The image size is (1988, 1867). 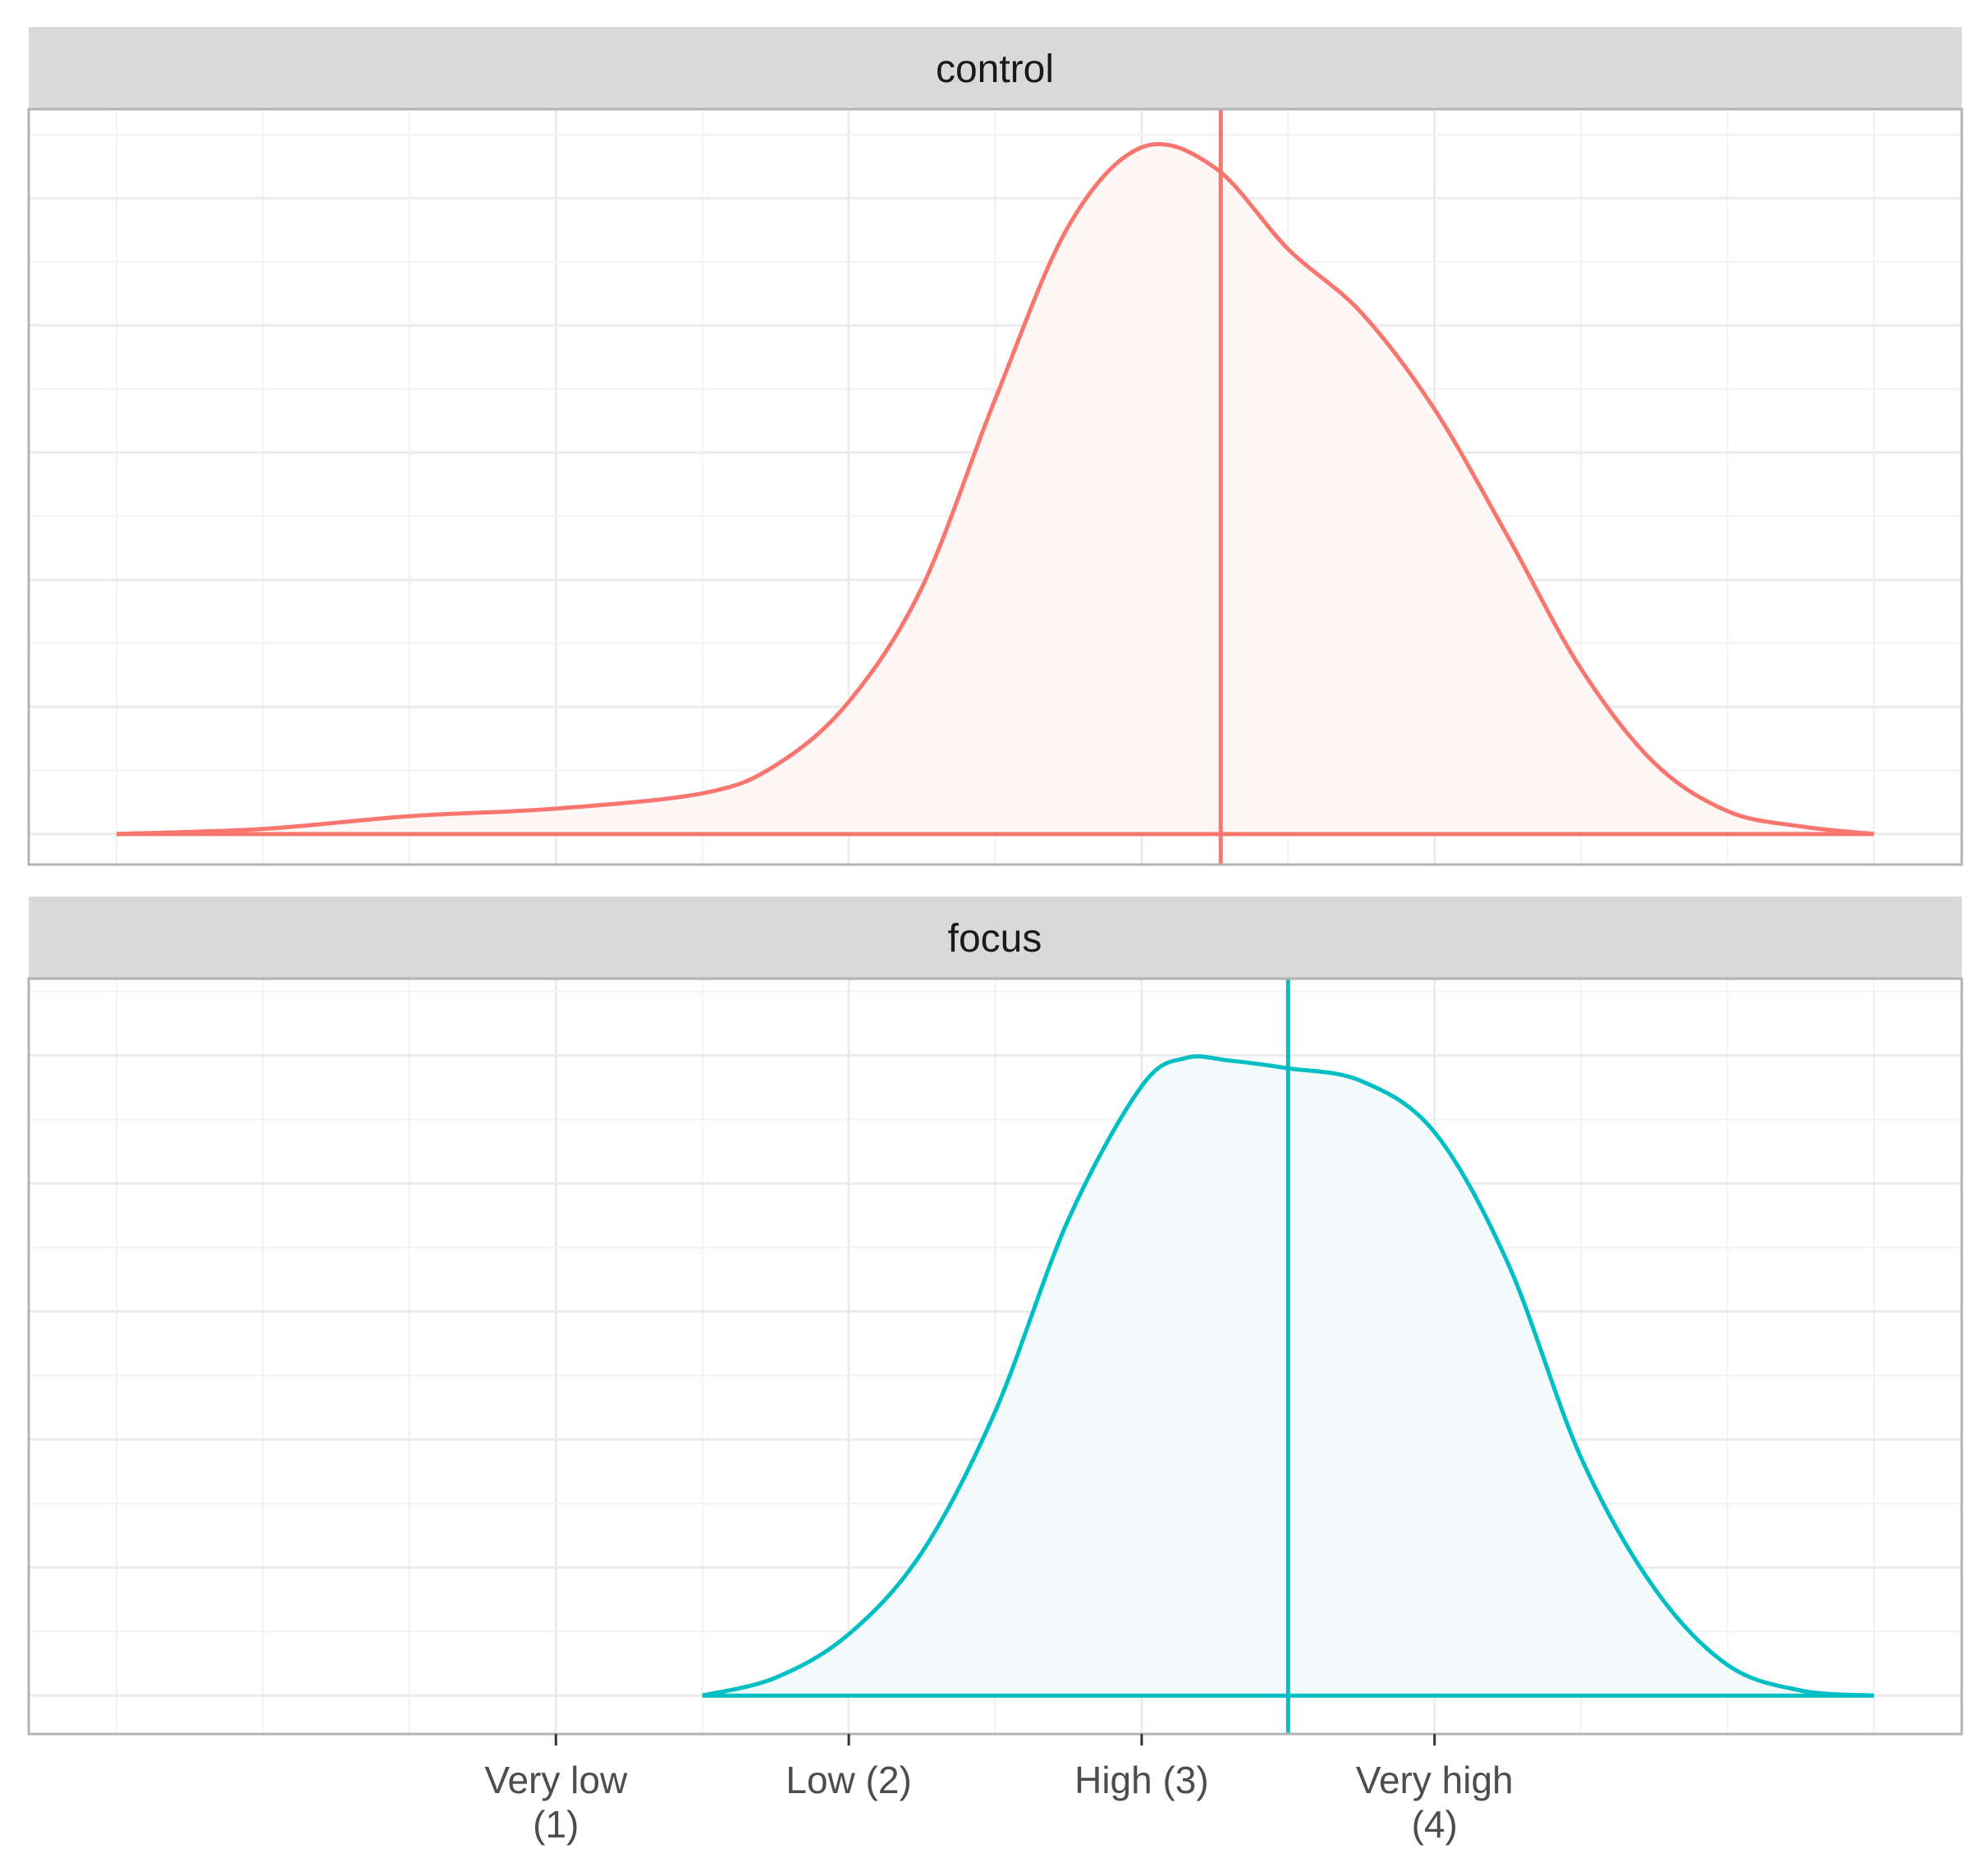 I want to click on strip-background-focus, so click(x=996, y=938).